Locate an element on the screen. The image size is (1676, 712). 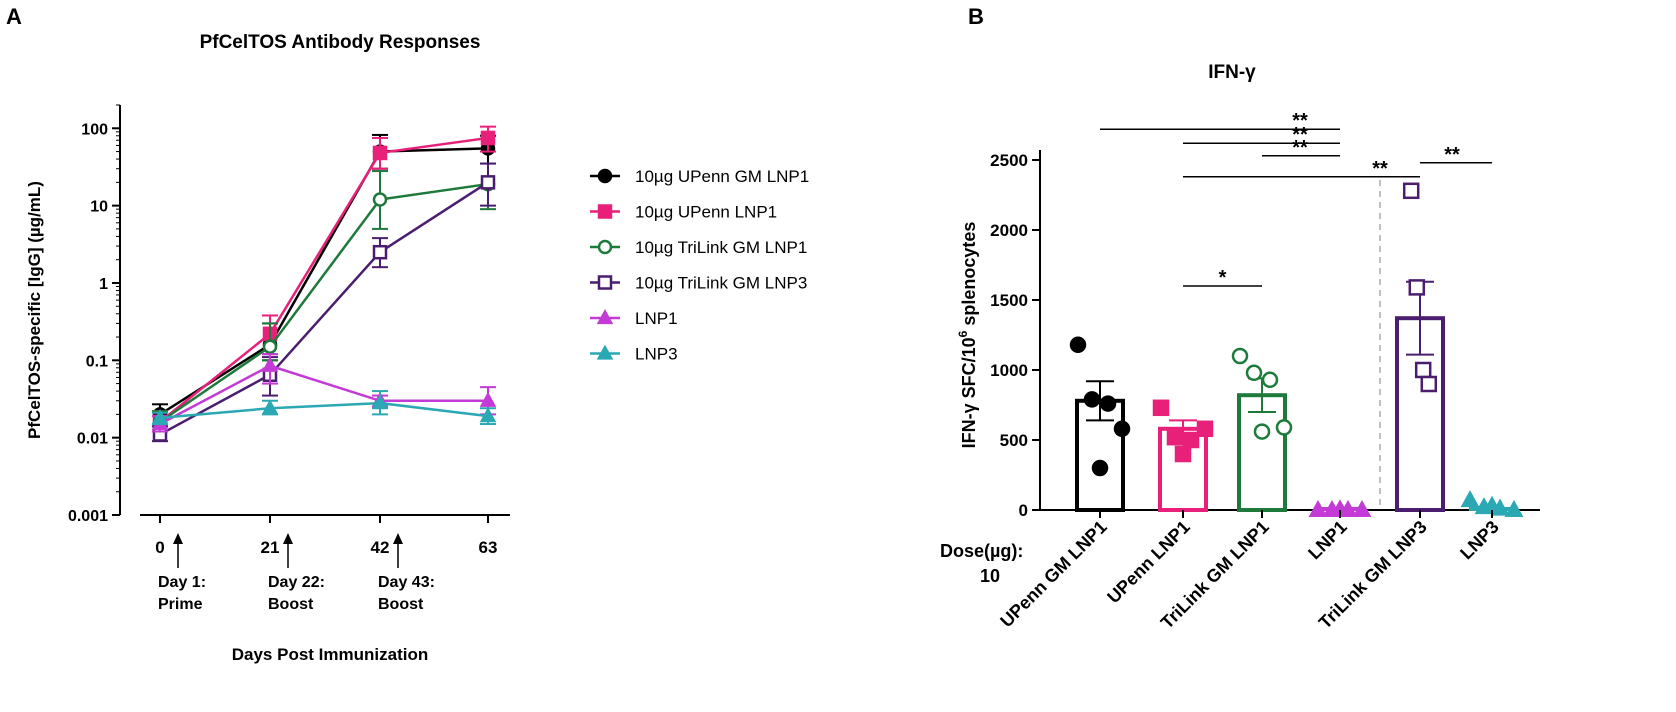
chart-a-y-tick-label: 100 is located at coordinates (94, 129).